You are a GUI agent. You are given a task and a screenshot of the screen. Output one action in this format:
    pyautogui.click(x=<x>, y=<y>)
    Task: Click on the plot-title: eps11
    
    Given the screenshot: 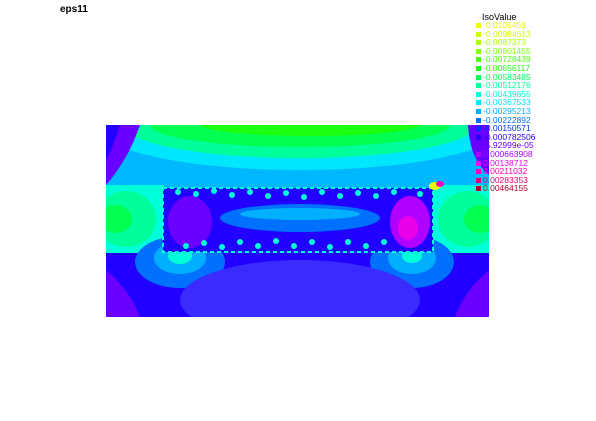 What is the action you would take?
    pyautogui.click(x=74, y=9)
    